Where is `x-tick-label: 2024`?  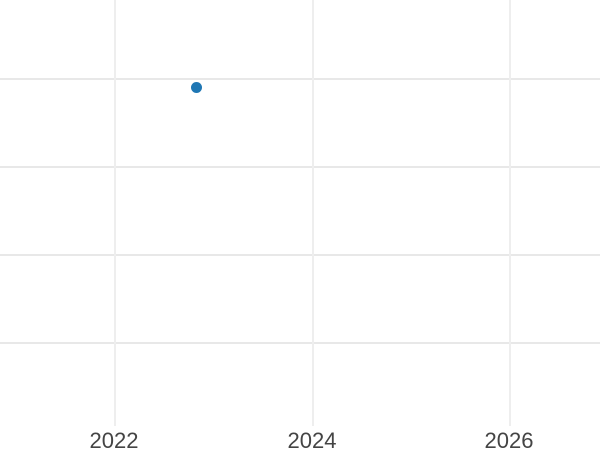
x-tick-label: 2024 is located at coordinates (312, 439).